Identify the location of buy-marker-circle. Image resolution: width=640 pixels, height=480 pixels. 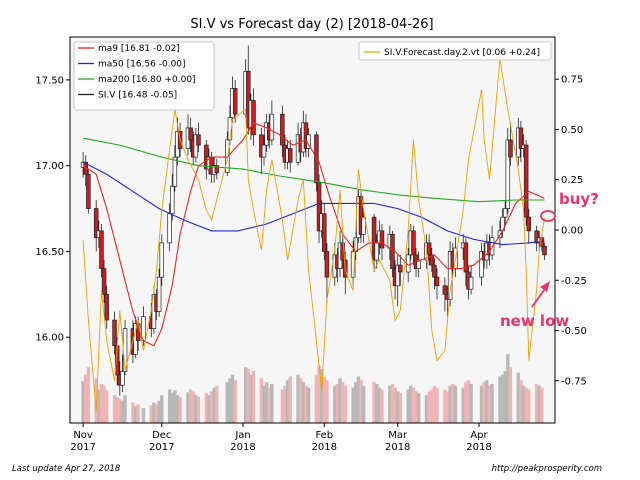
(548, 216).